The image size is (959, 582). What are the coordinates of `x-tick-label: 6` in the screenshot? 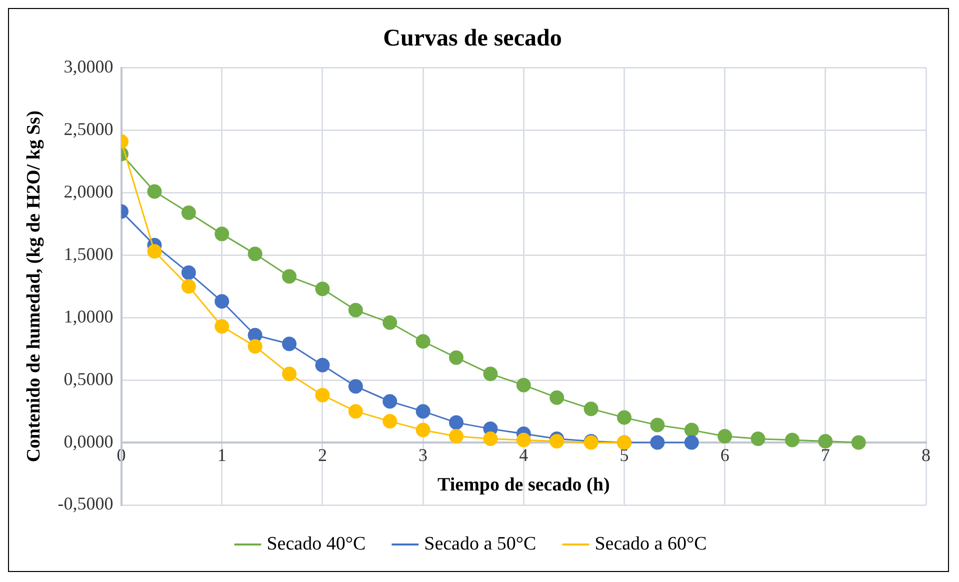 It's located at (725, 455).